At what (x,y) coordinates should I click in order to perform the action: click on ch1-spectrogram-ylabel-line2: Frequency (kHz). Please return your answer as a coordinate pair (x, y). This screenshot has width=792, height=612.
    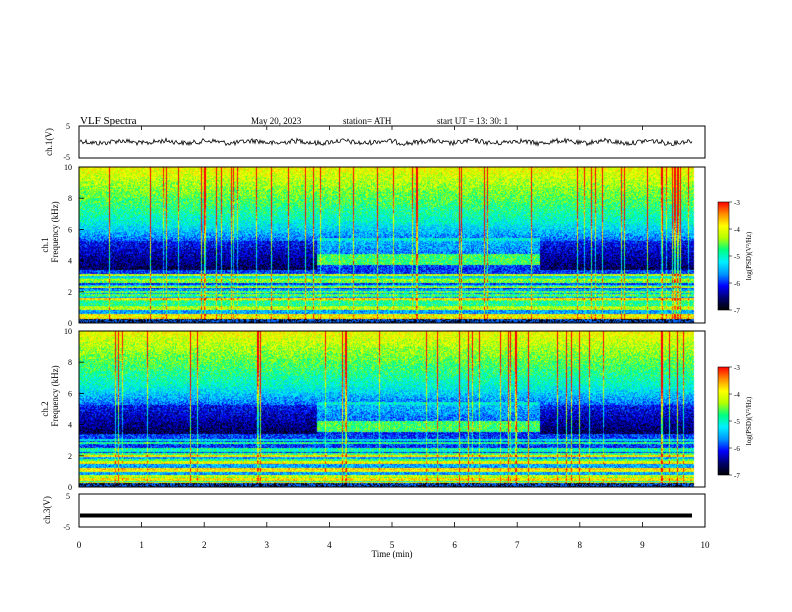
    Looking at the image, I should click on (55, 231).